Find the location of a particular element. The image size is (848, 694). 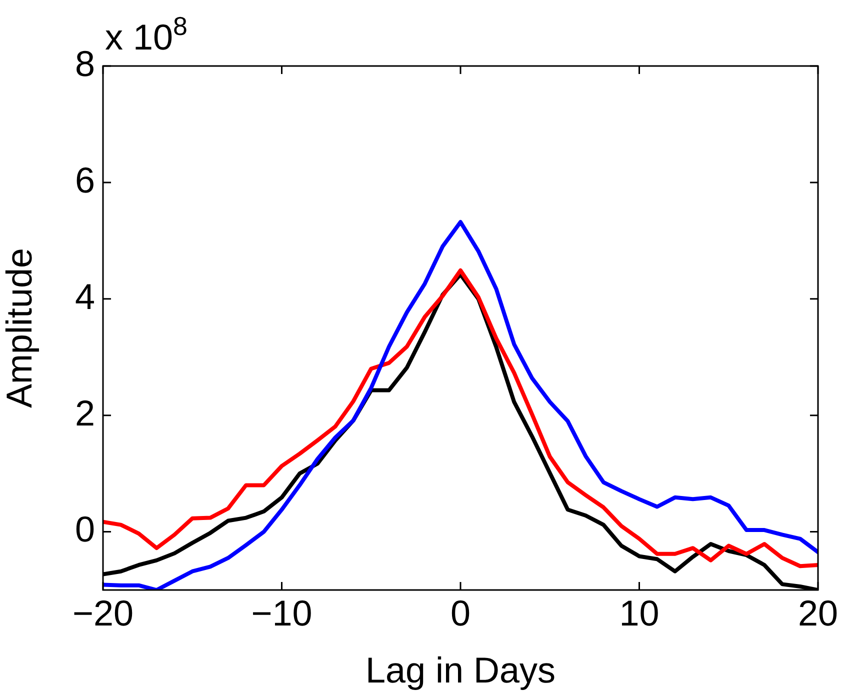

x-tick-label: 20 is located at coordinates (818, 613).